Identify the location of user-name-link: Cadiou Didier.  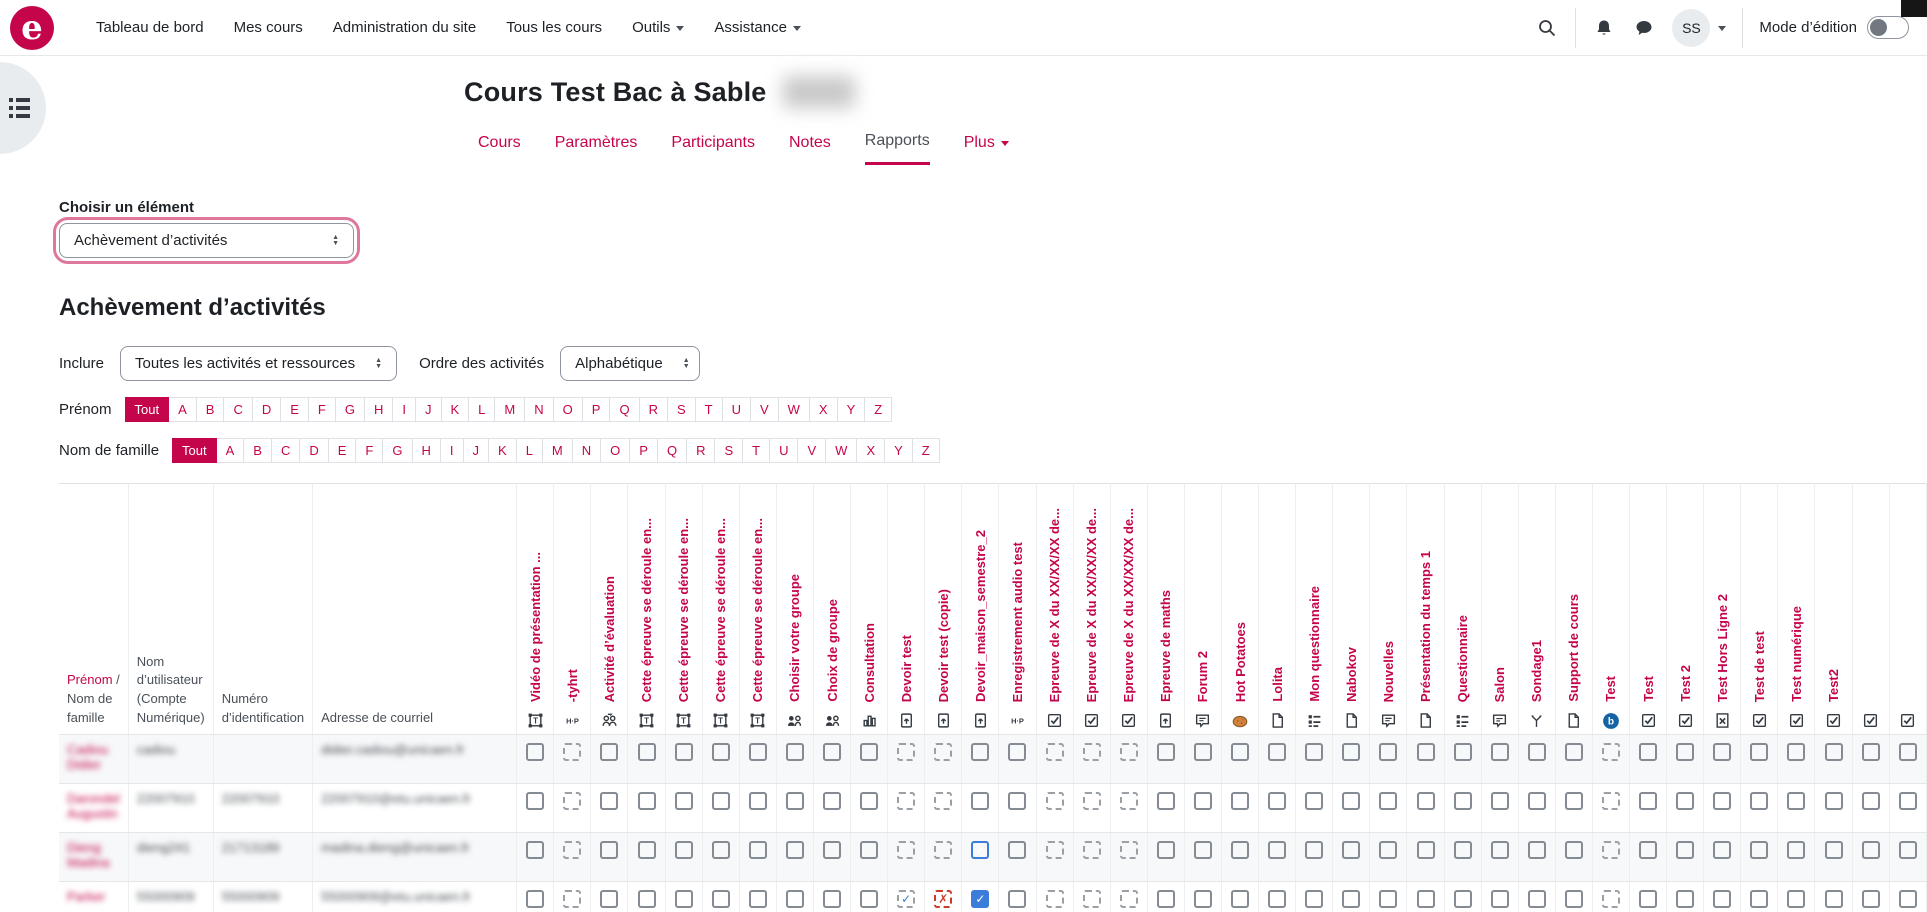
(88, 757).